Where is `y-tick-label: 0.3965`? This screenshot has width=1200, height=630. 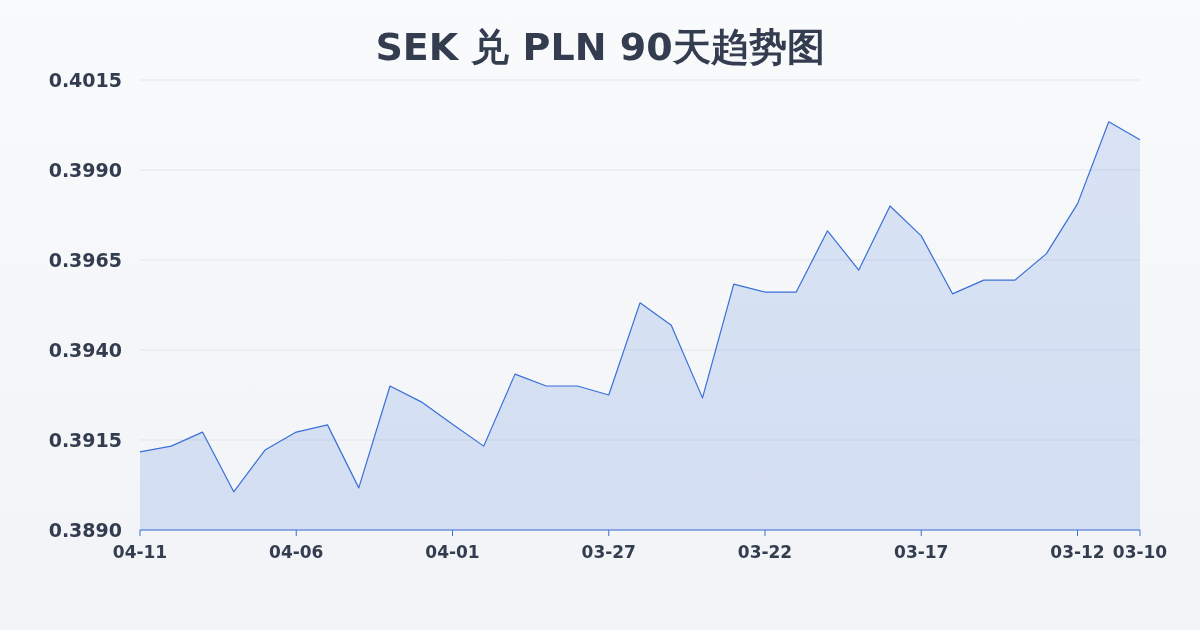 y-tick-label: 0.3965 is located at coordinates (85, 260).